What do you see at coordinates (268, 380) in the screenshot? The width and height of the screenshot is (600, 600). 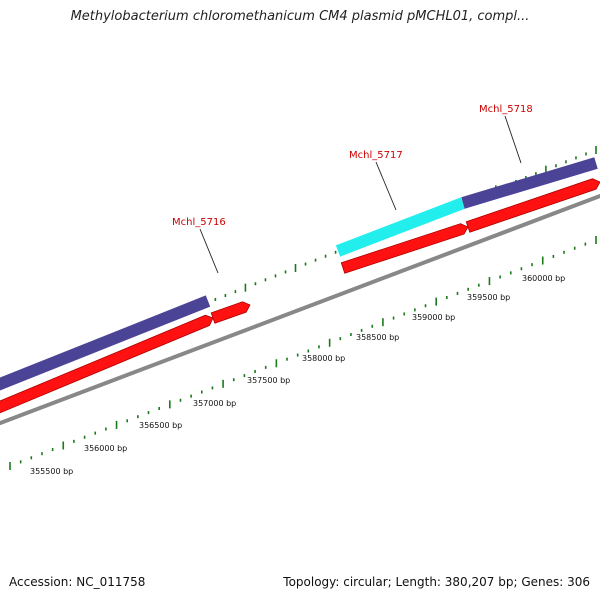 I see `scale-label: 357500 bp` at bounding box center [268, 380].